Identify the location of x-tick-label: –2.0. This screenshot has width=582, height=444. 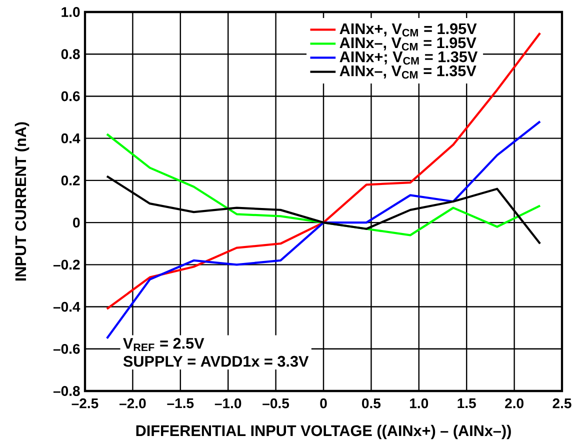
(132, 403).